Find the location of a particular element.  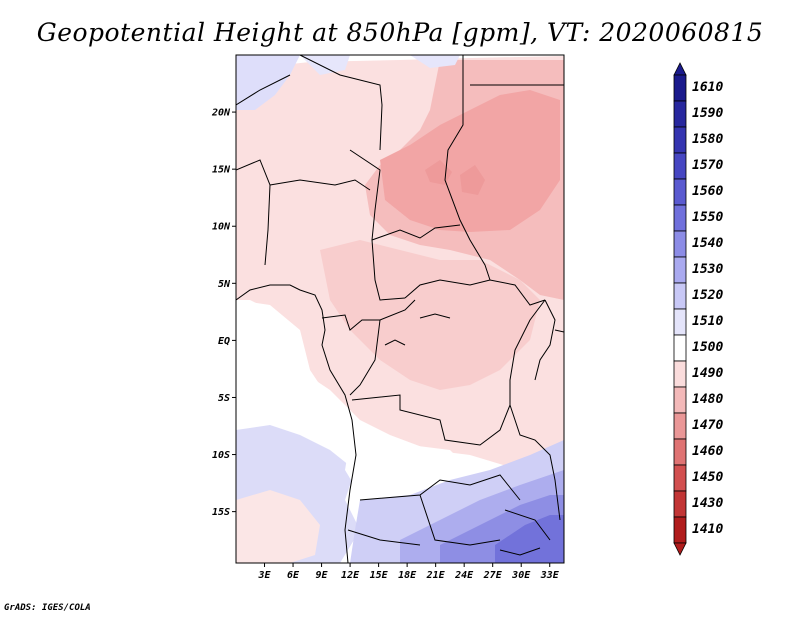

longitude-axis: 3E 6E 9E 12E 15E 18E 21E 24E 27E 30E 33E is located at coordinates (408, 572).